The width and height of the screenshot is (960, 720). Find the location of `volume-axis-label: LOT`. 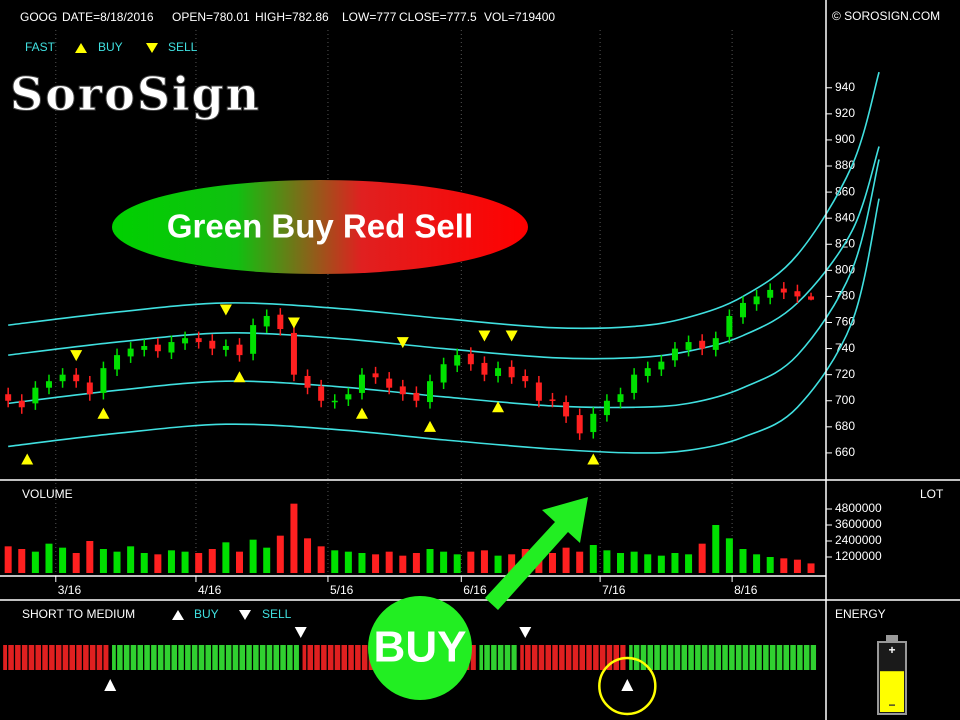

volume-axis-label: LOT is located at coordinates (932, 494).